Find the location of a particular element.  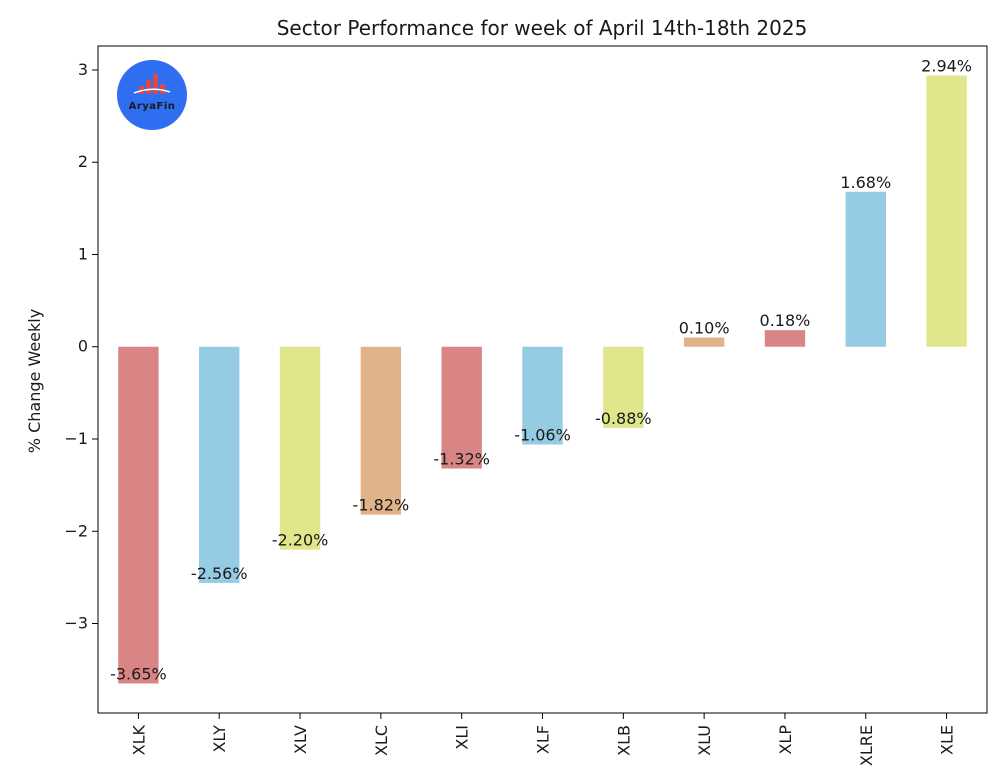

bar-xli is located at coordinates (461, 407).